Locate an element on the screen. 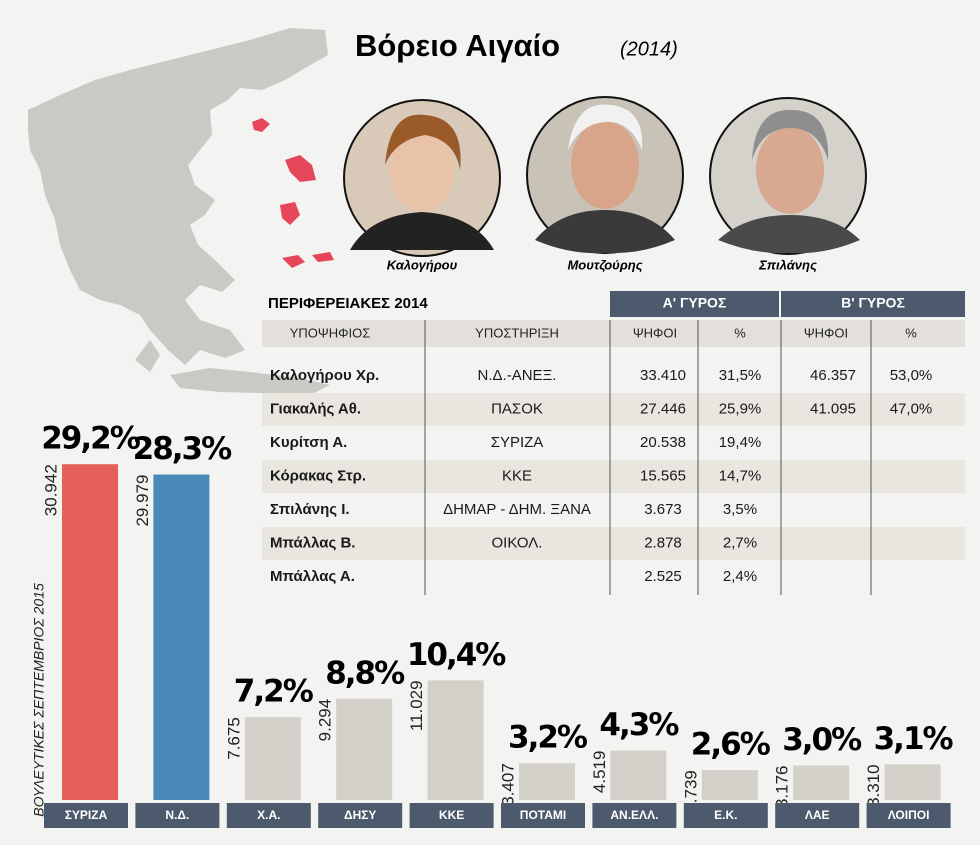 The height and width of the screenshot is (845, 980). candidate-cell: Μπάλλας Α. is located at coordinates (312, 576).